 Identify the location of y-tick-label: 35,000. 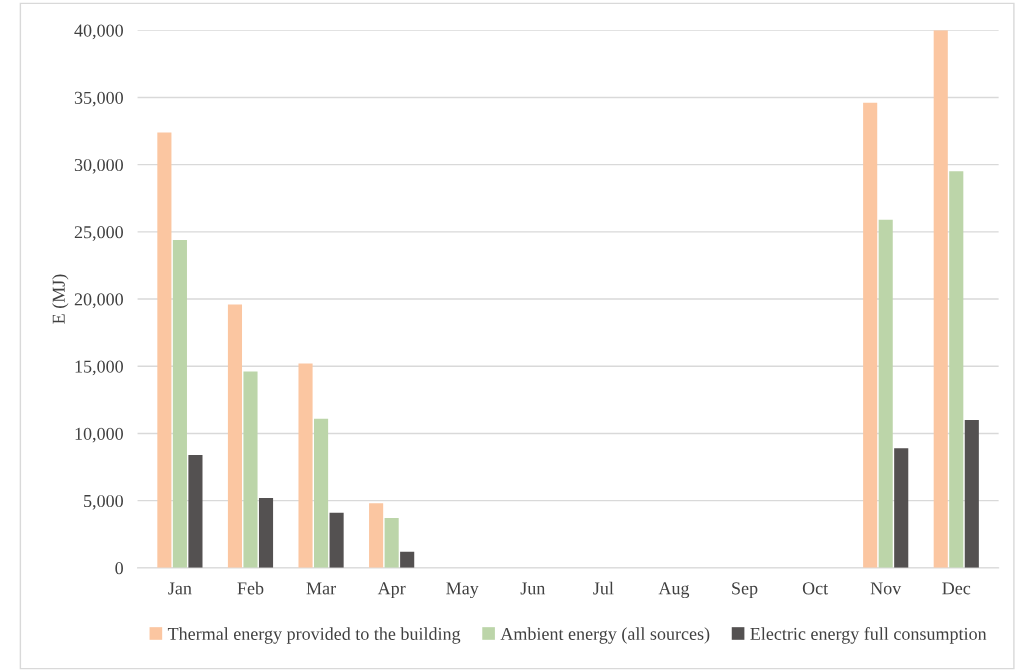
(98, 99).